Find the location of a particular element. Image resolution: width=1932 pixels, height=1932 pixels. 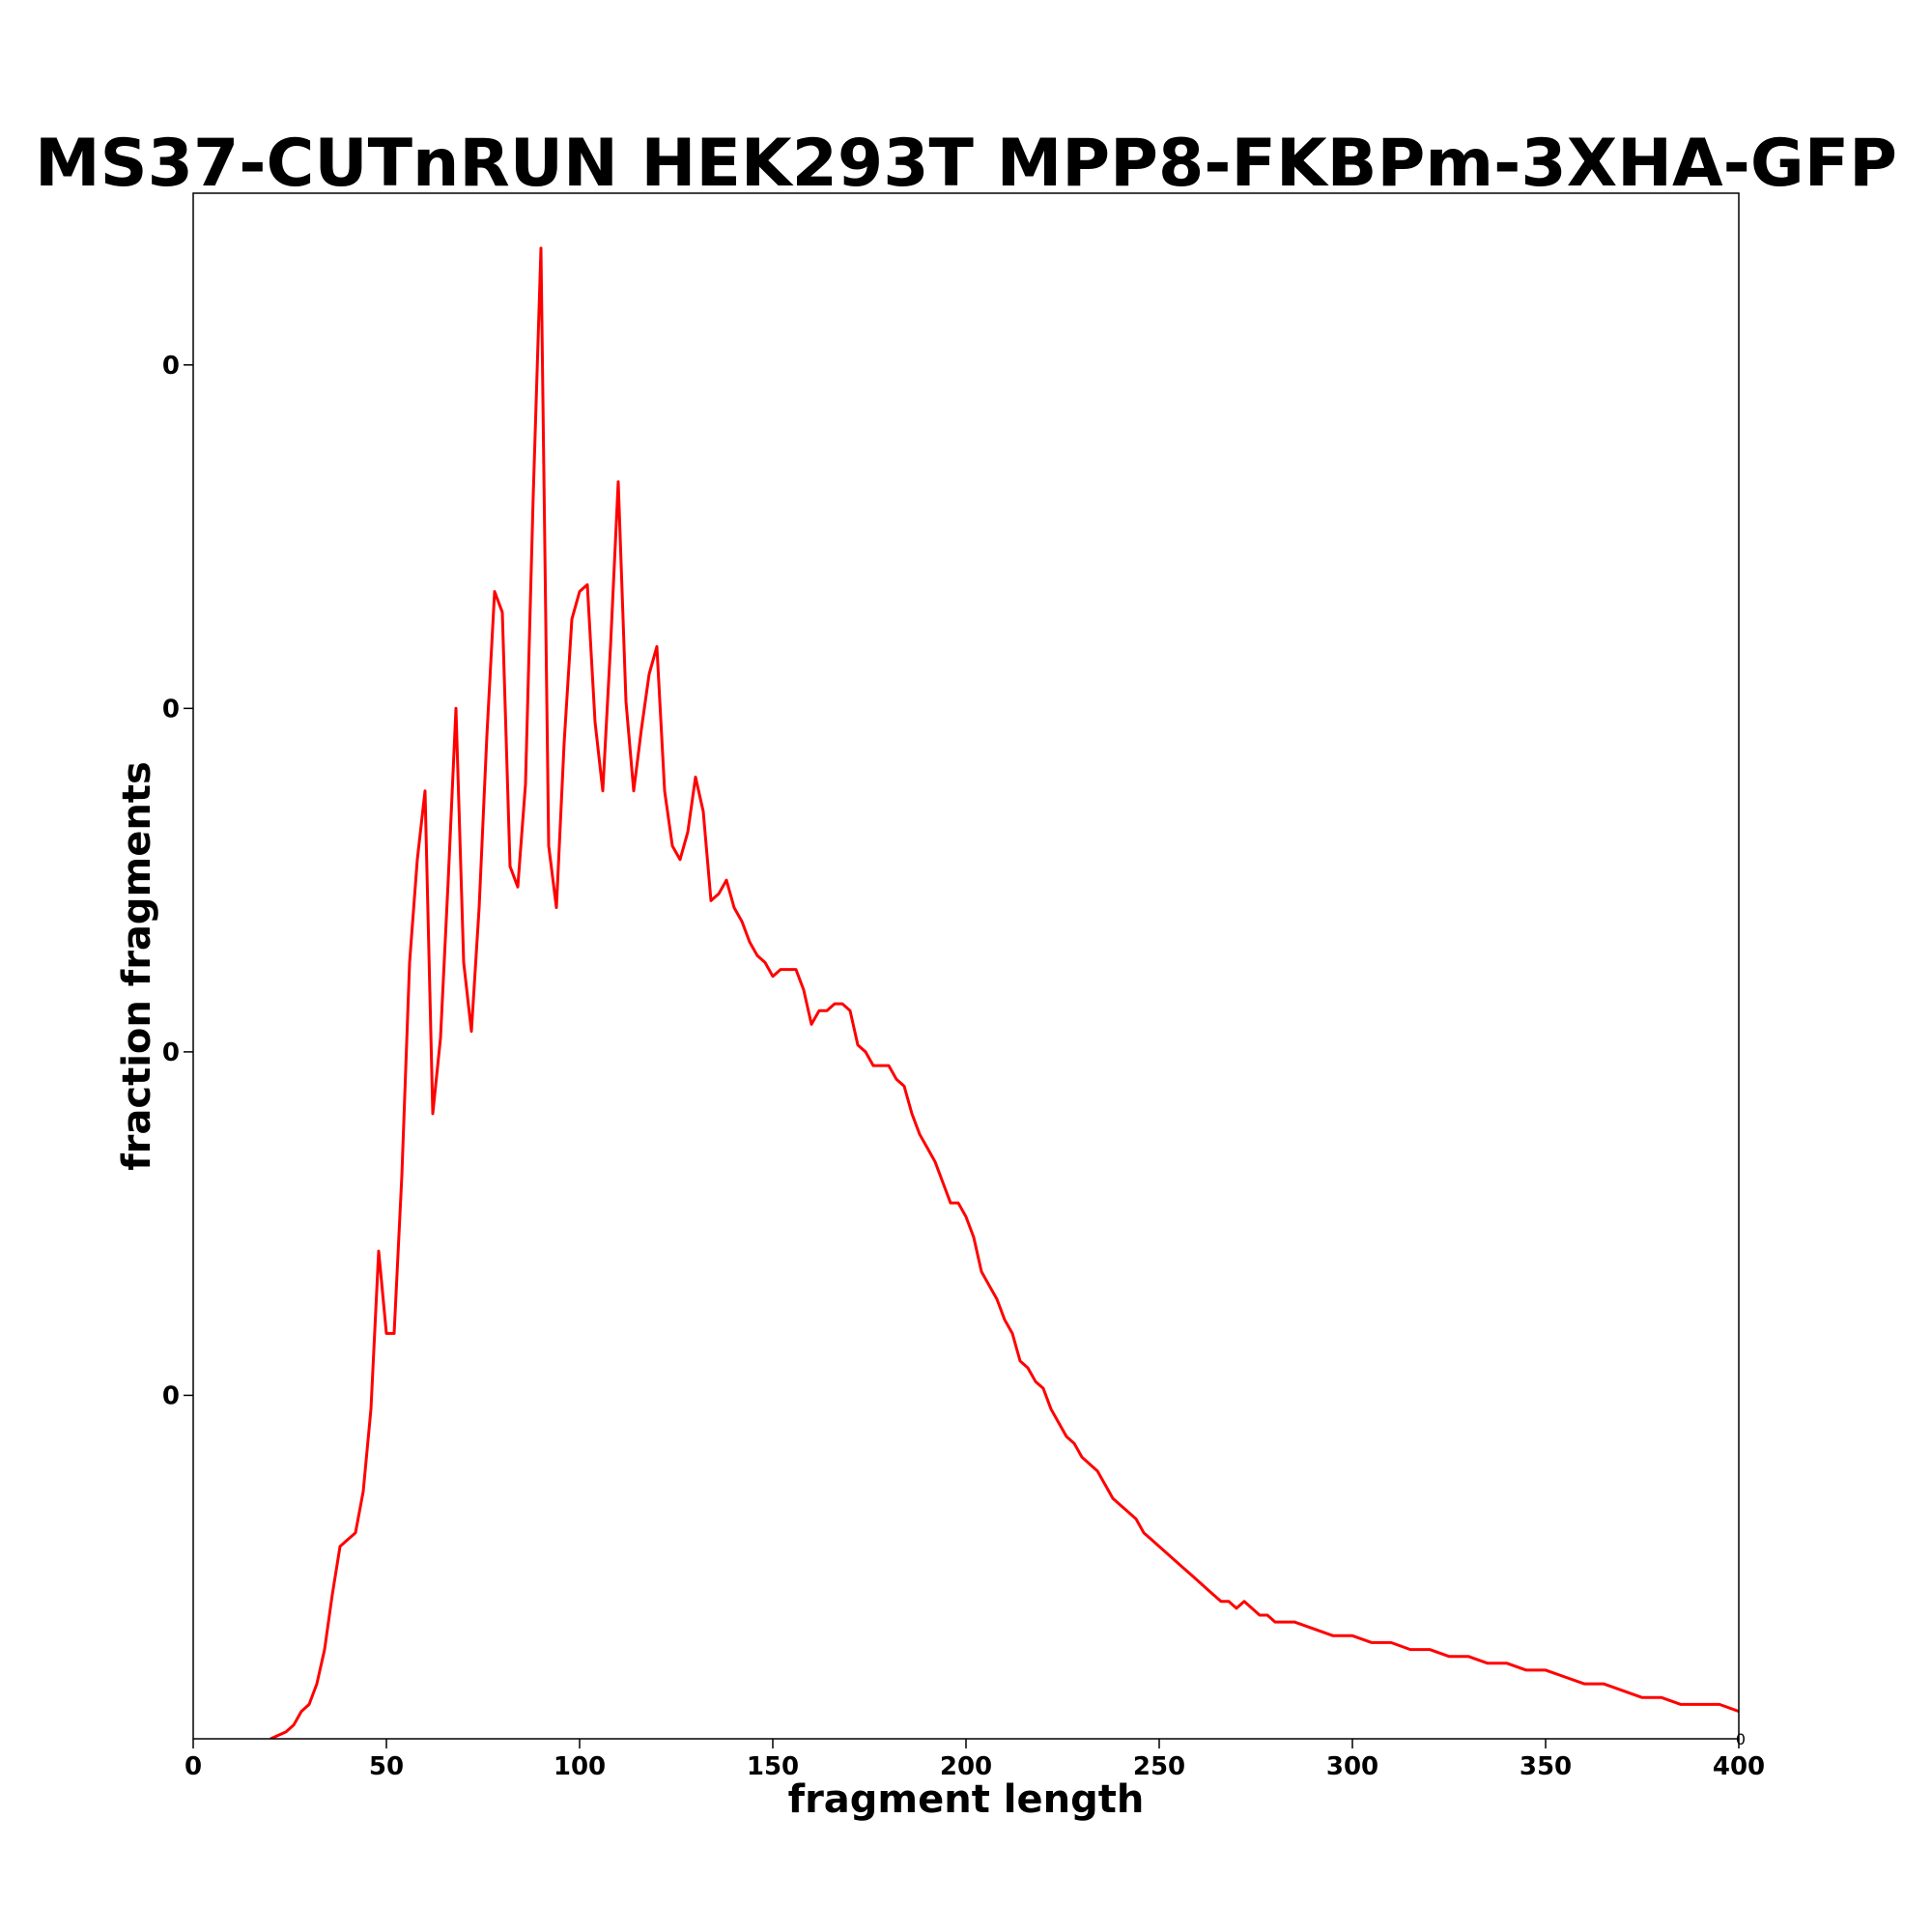

x-tick-label: 300 is located at coordinates (1352, 1766).